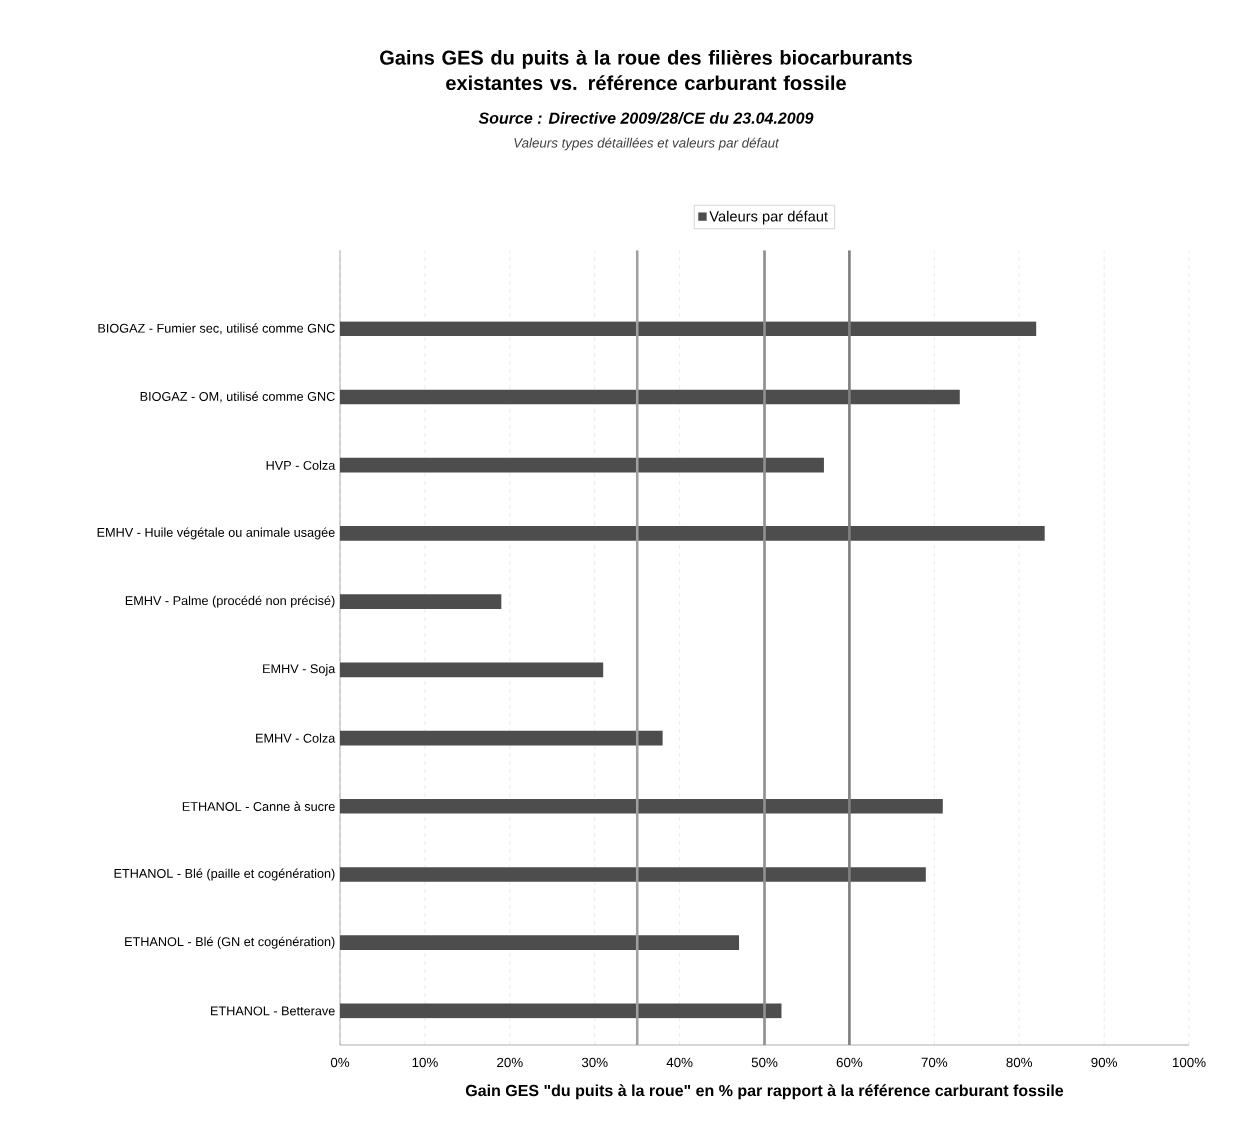 This screenshot has width=1237, height=1121. Describe the element at coordinates (224, 874) in the screenshot. I see `y-tick-label: ETHANOL - Blé (paille et cogénération)` at that location.